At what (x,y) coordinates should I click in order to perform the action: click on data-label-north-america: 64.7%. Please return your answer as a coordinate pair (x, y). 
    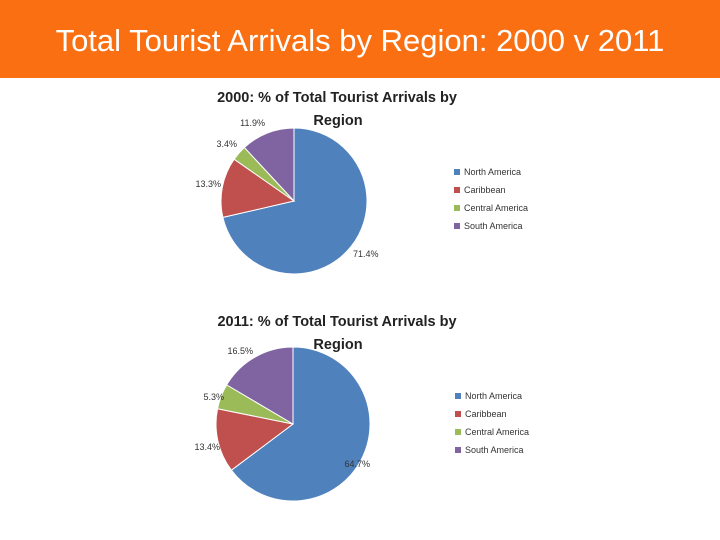
    Looking at the image, I should click on (357, 464).